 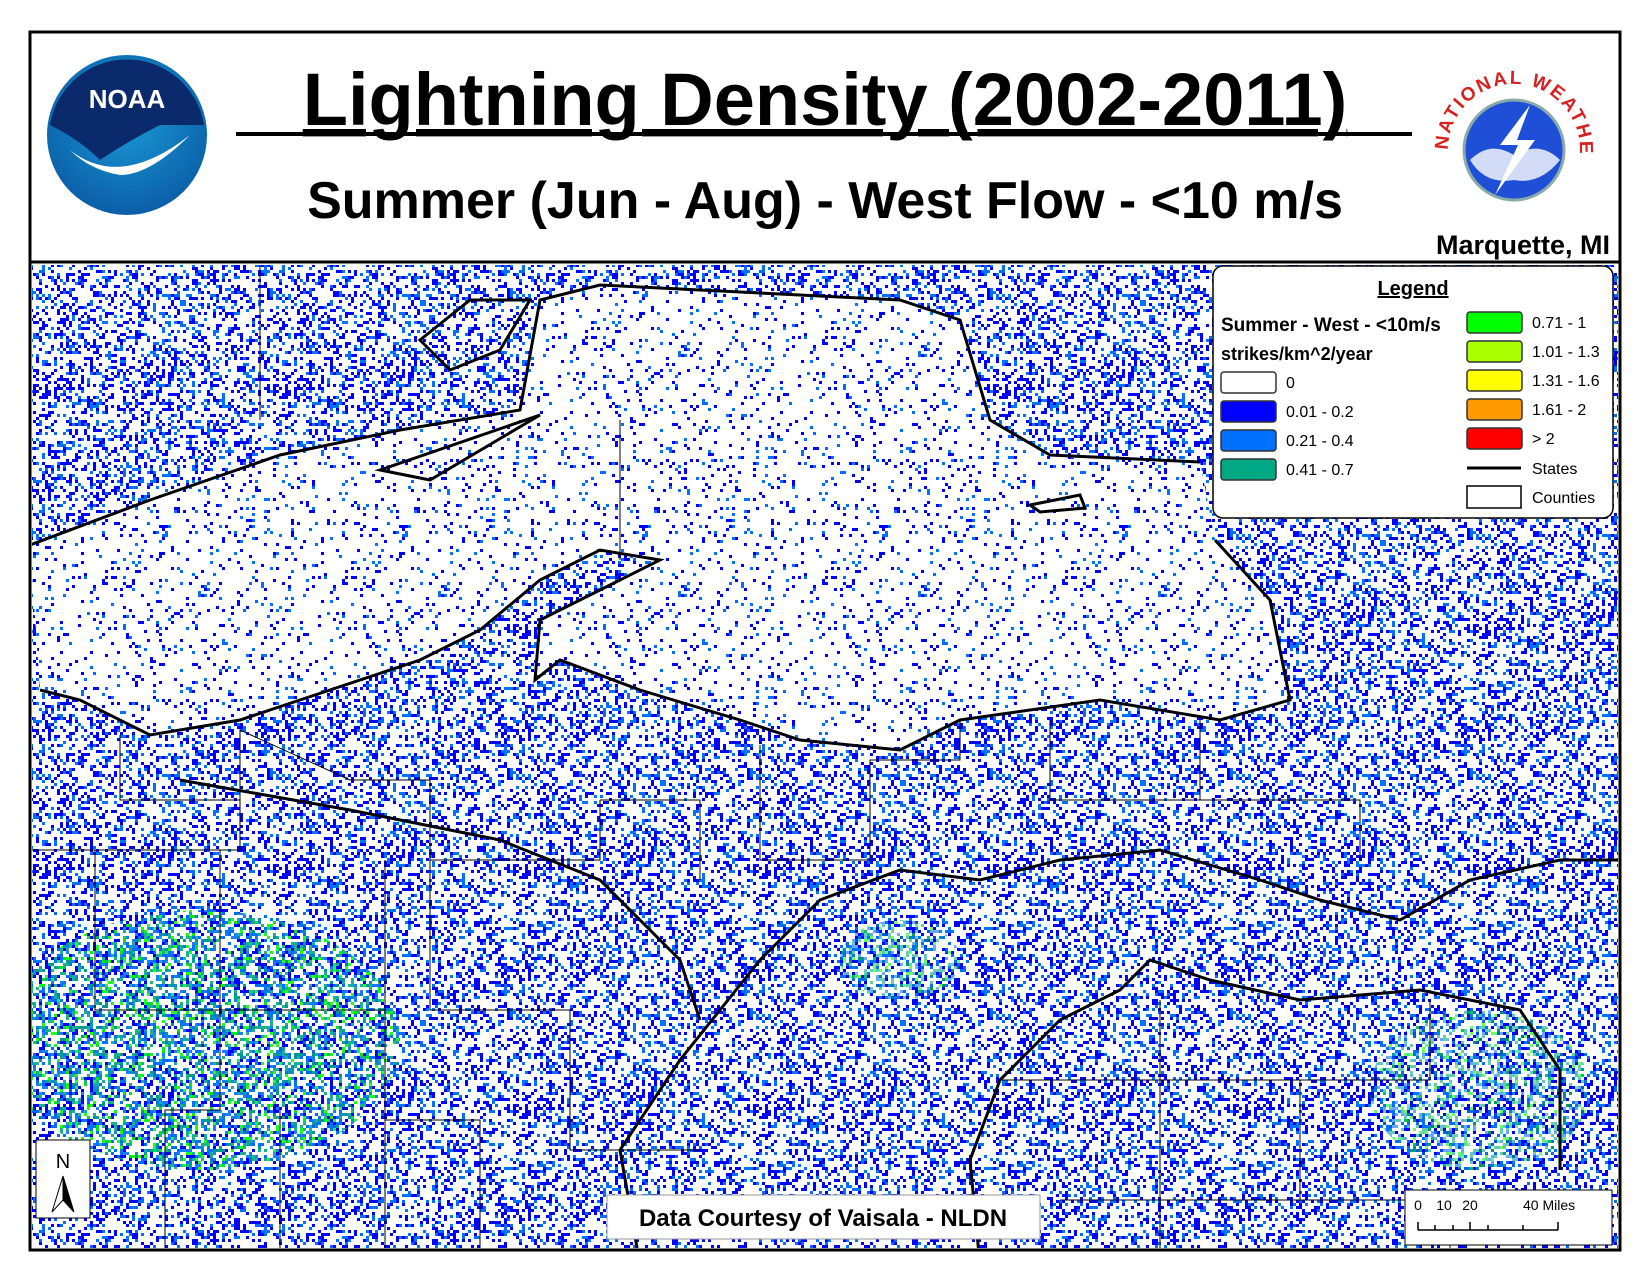 I want to click on nws-logo-inner, so click(x=1514, y=150).